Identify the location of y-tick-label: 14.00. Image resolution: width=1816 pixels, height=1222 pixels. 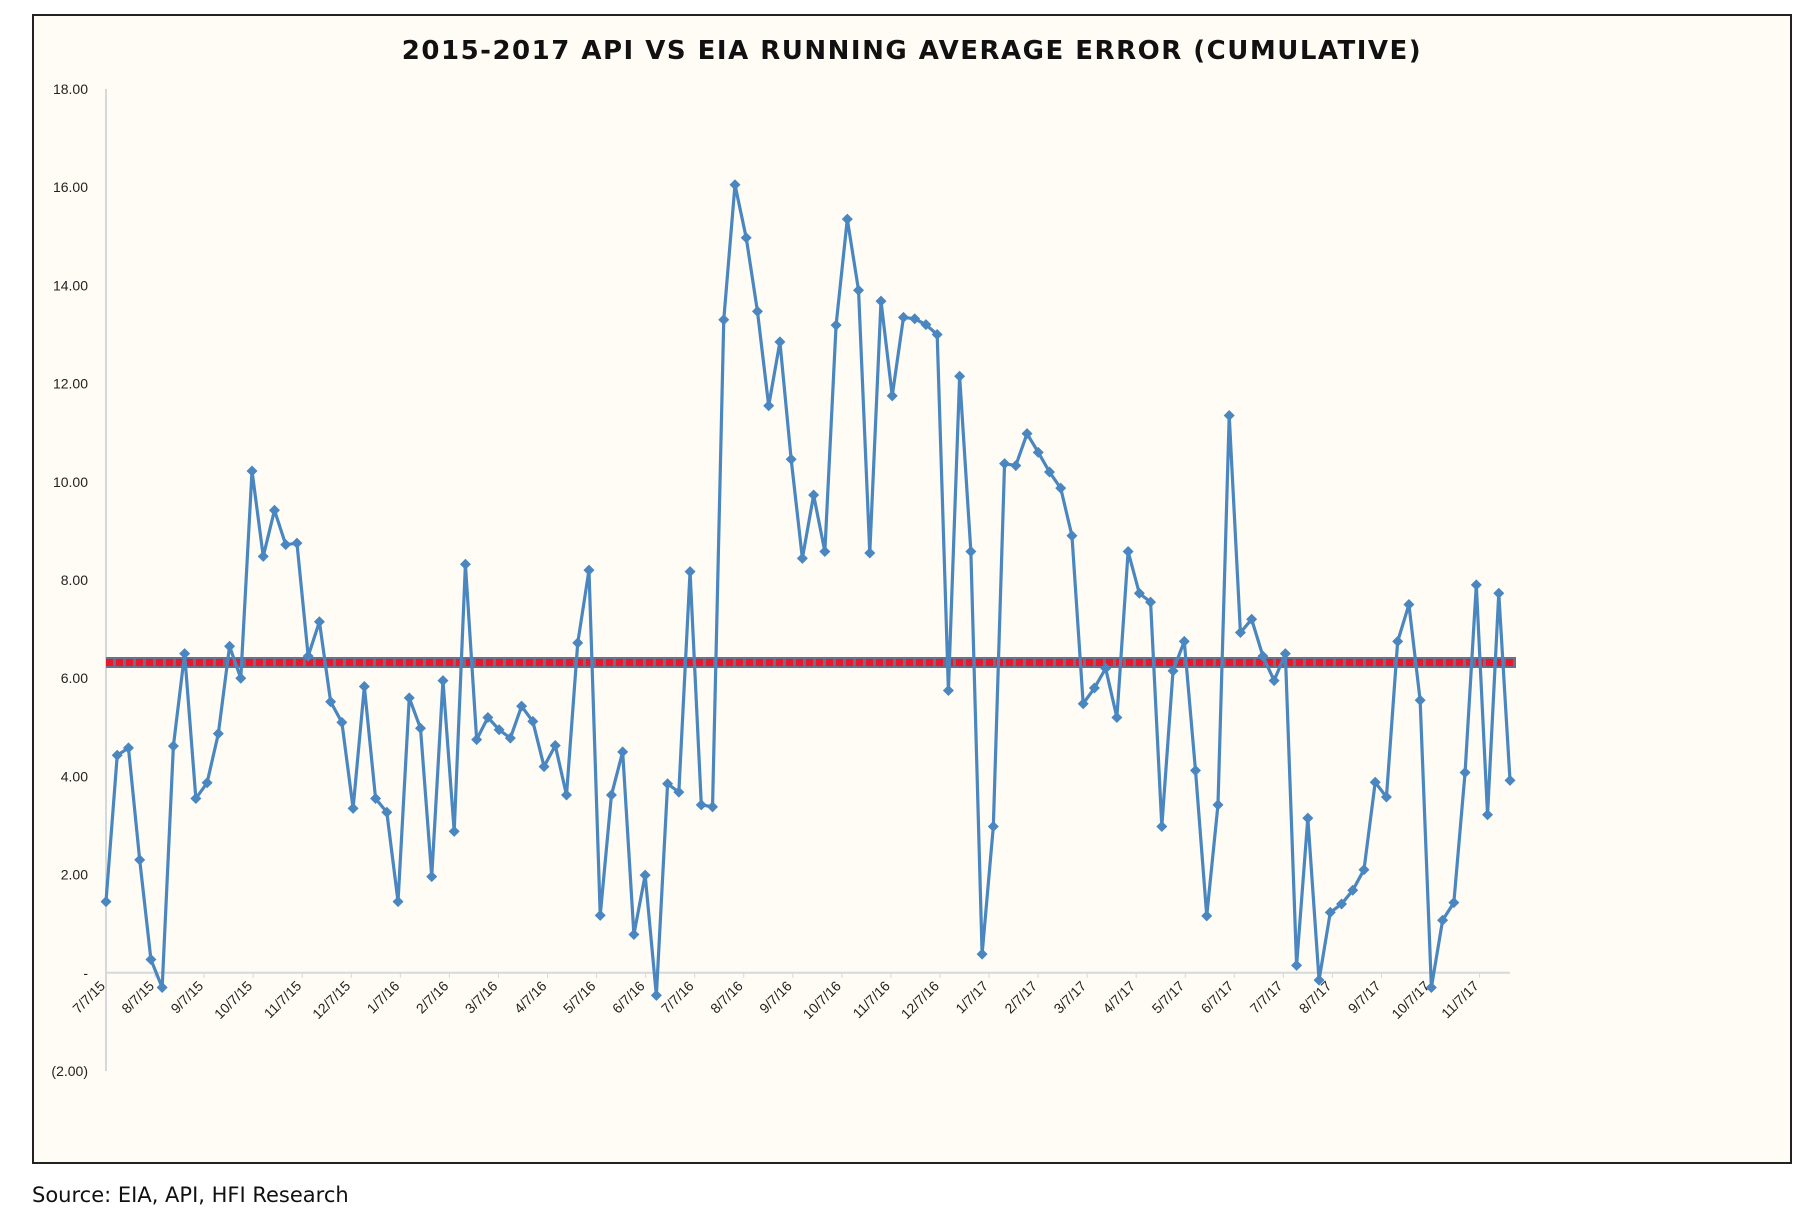
(70, 285).